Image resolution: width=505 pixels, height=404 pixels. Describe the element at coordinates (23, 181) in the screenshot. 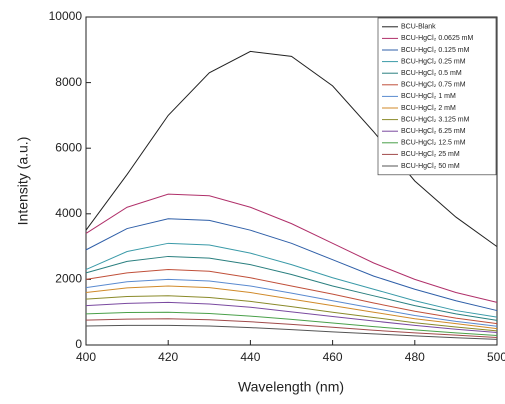

I see `y-axis-label: Intensity (a.u.)` at that location.